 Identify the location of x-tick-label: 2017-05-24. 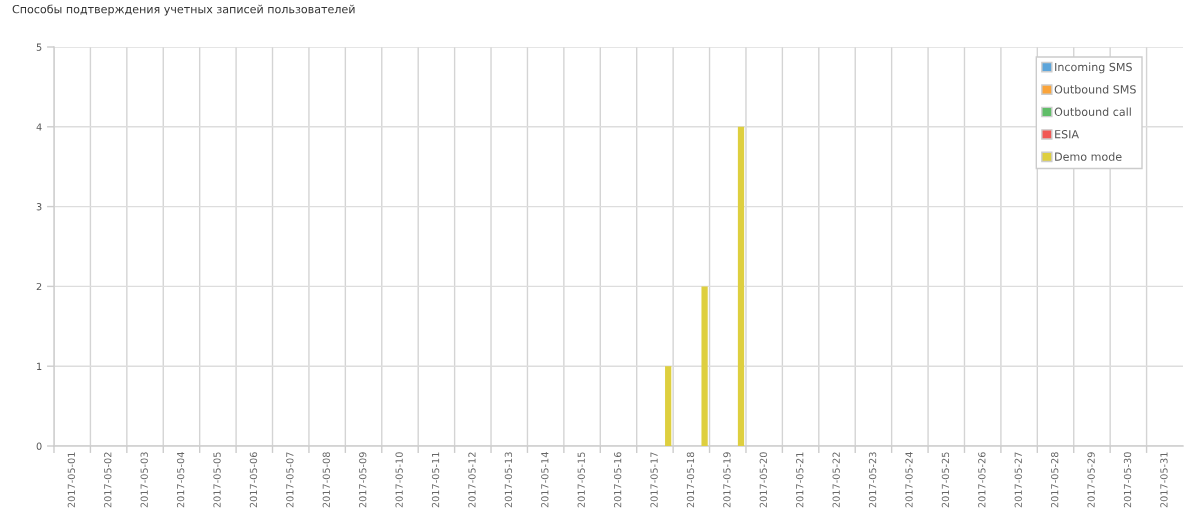
(909, 480).